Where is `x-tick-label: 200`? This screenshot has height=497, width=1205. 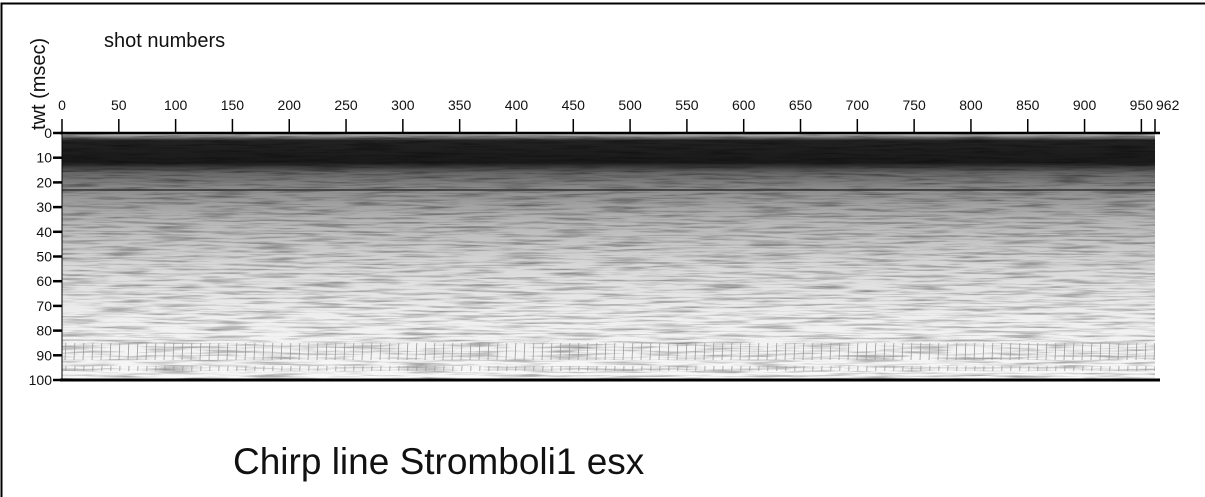
x-tick-label: 200 is located at coordinates (290, 105).